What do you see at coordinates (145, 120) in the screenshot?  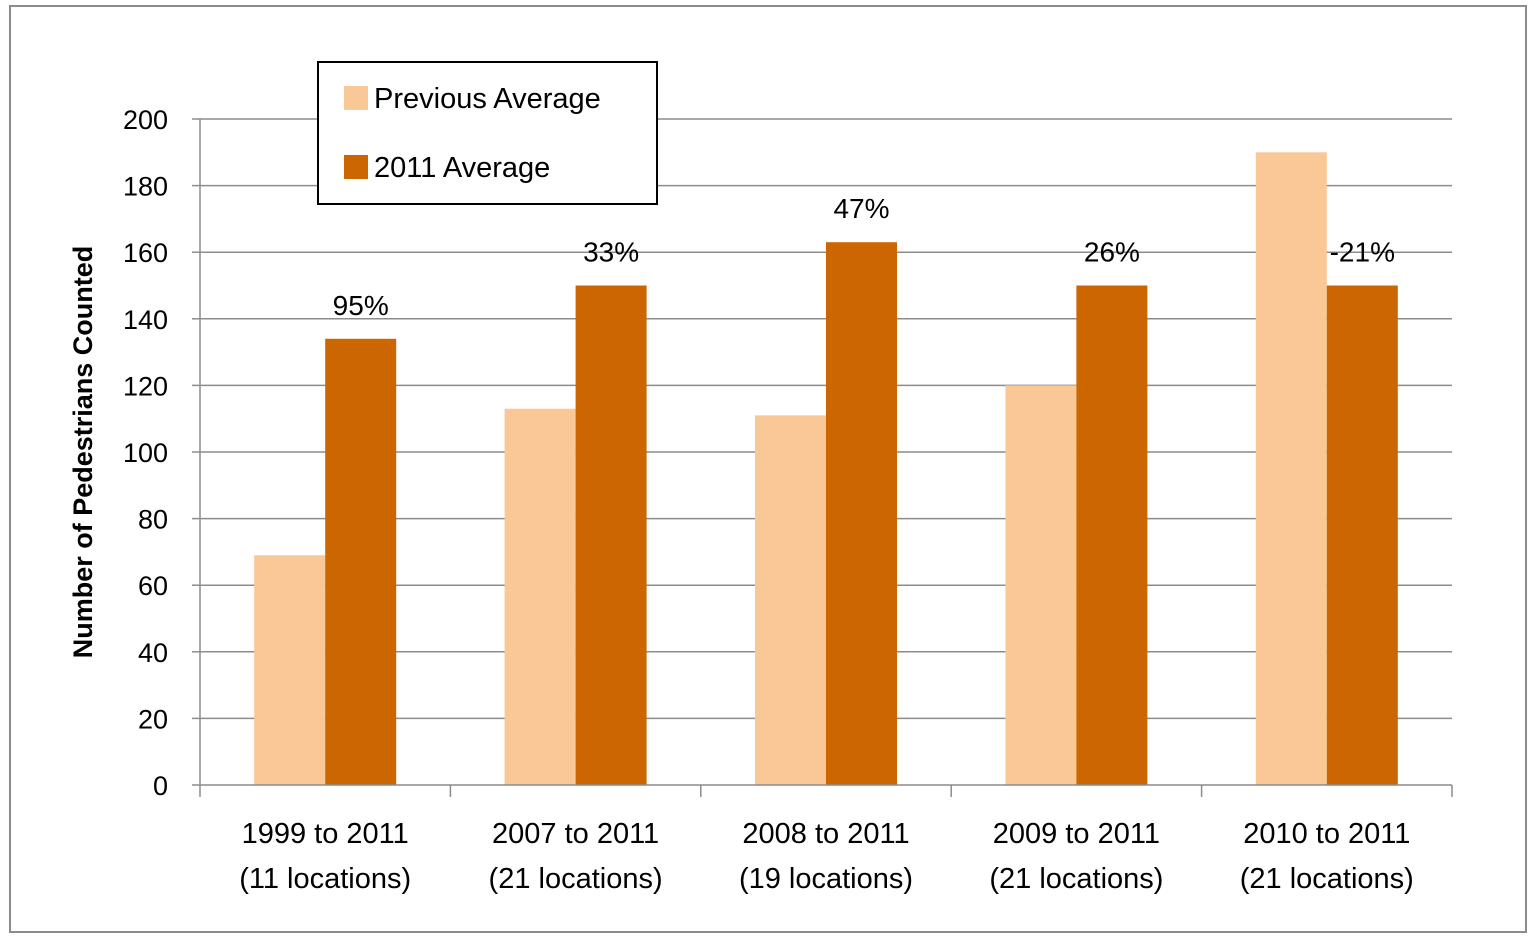 I see `y-tick-label: 200` at bounding box center [145, 120].